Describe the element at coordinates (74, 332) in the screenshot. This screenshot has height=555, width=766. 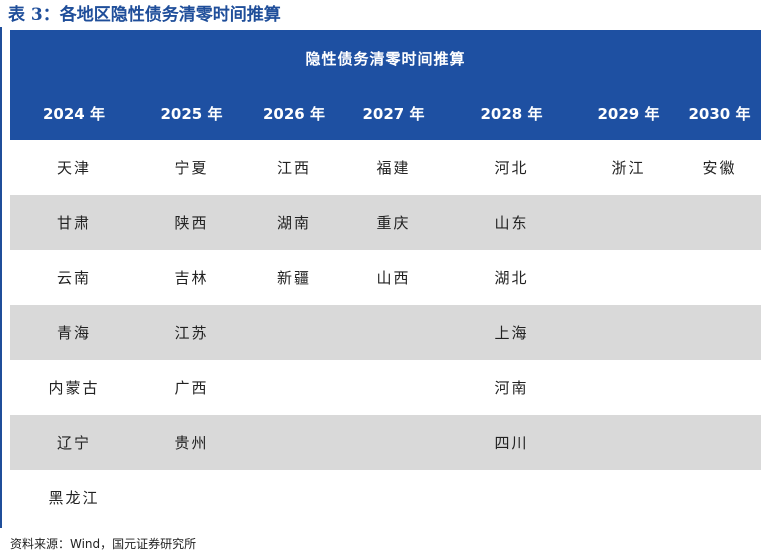
I see `table-cell: 青海` at that location.